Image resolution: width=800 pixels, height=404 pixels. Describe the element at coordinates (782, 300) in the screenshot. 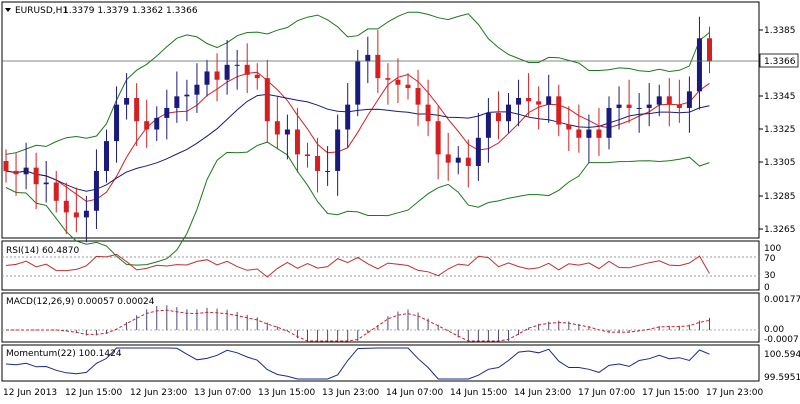

I see `macd-tick: 0.00177` at that location.